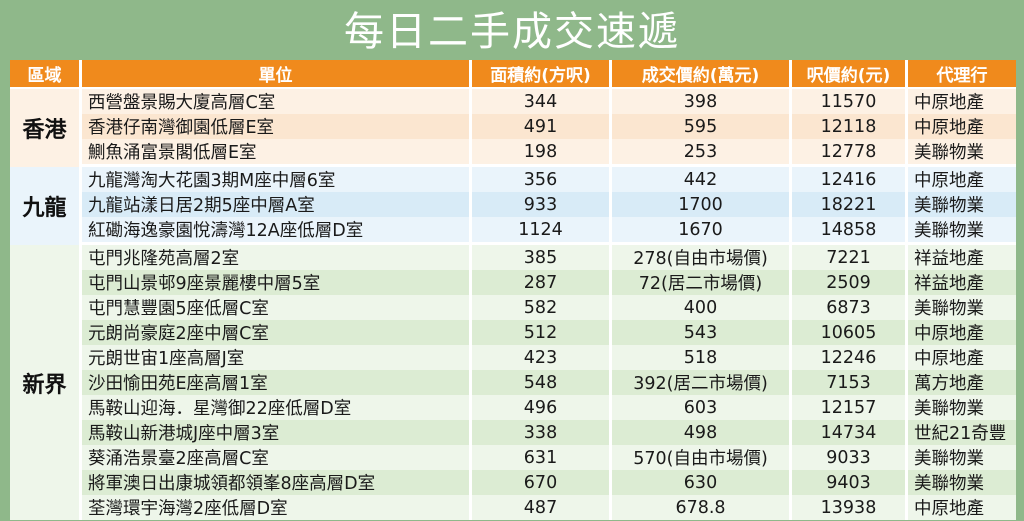 The height and width of the screenshot is (521, 1024). I want to click on price-cell: 400, so click(702, 307).